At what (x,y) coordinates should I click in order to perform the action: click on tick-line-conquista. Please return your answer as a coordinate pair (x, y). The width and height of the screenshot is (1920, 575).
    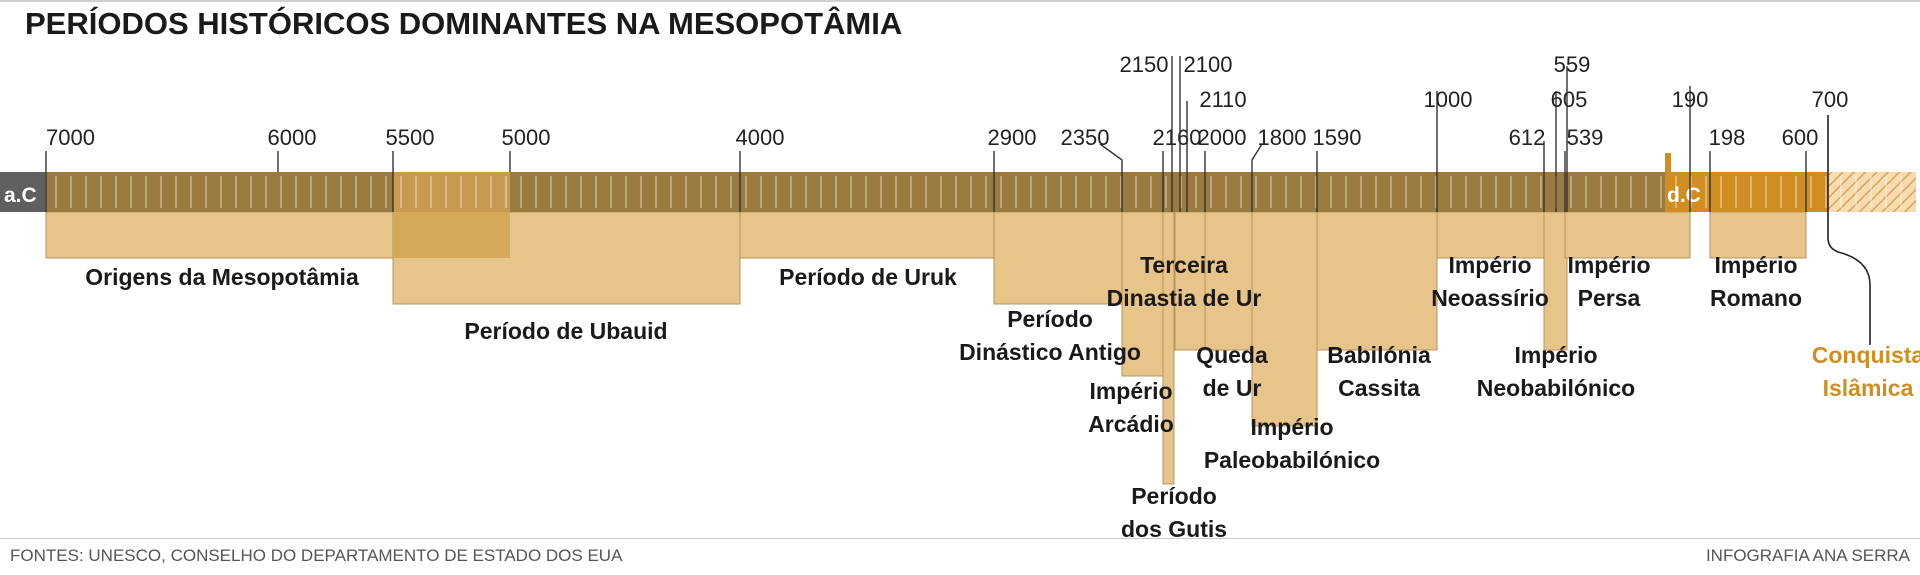
    Looking at the image, I should click on (1849, 230).